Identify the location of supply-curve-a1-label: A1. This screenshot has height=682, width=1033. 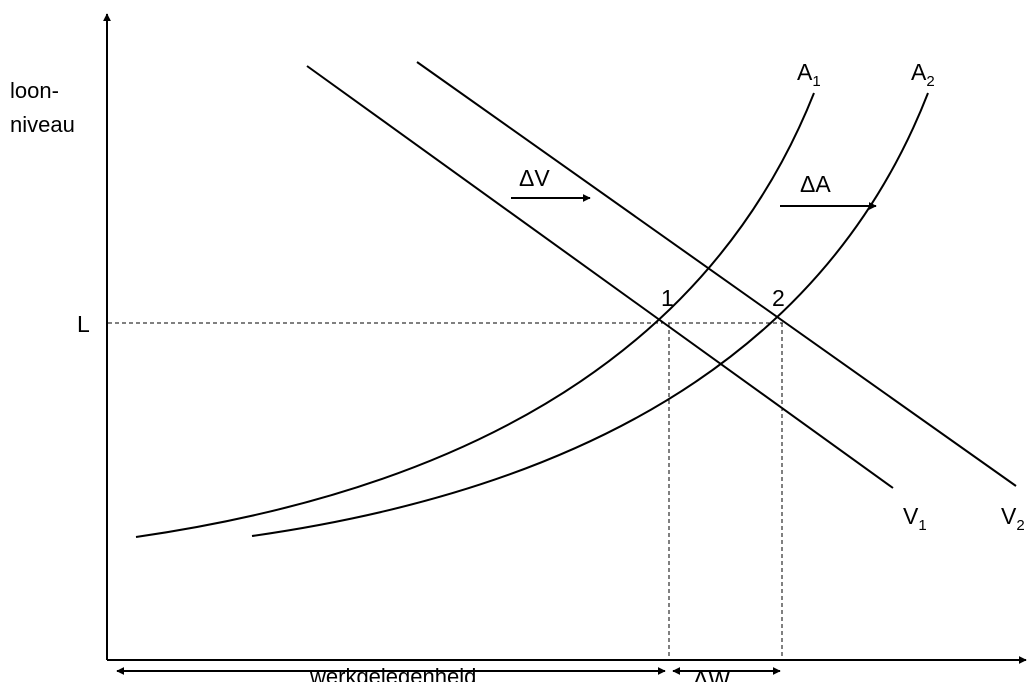
(809, 74).